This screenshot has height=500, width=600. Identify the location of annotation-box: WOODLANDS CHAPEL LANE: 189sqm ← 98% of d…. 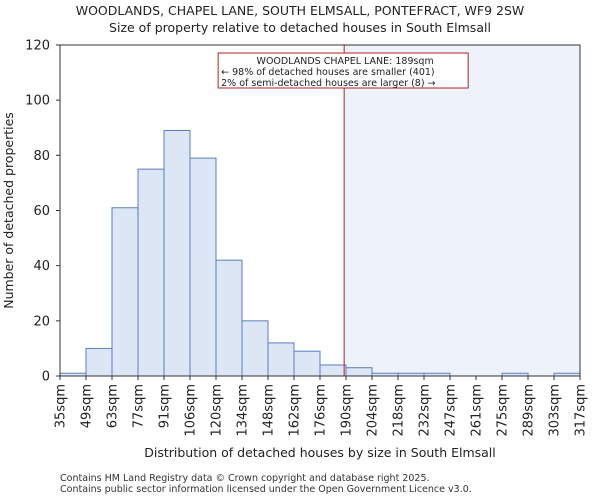
(343, 70).